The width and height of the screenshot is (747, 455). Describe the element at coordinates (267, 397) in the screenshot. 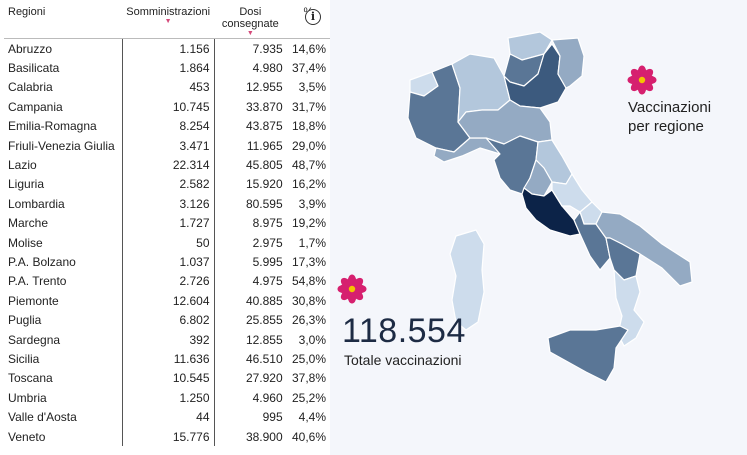

I see `cell-doses: 4.960` at that location.